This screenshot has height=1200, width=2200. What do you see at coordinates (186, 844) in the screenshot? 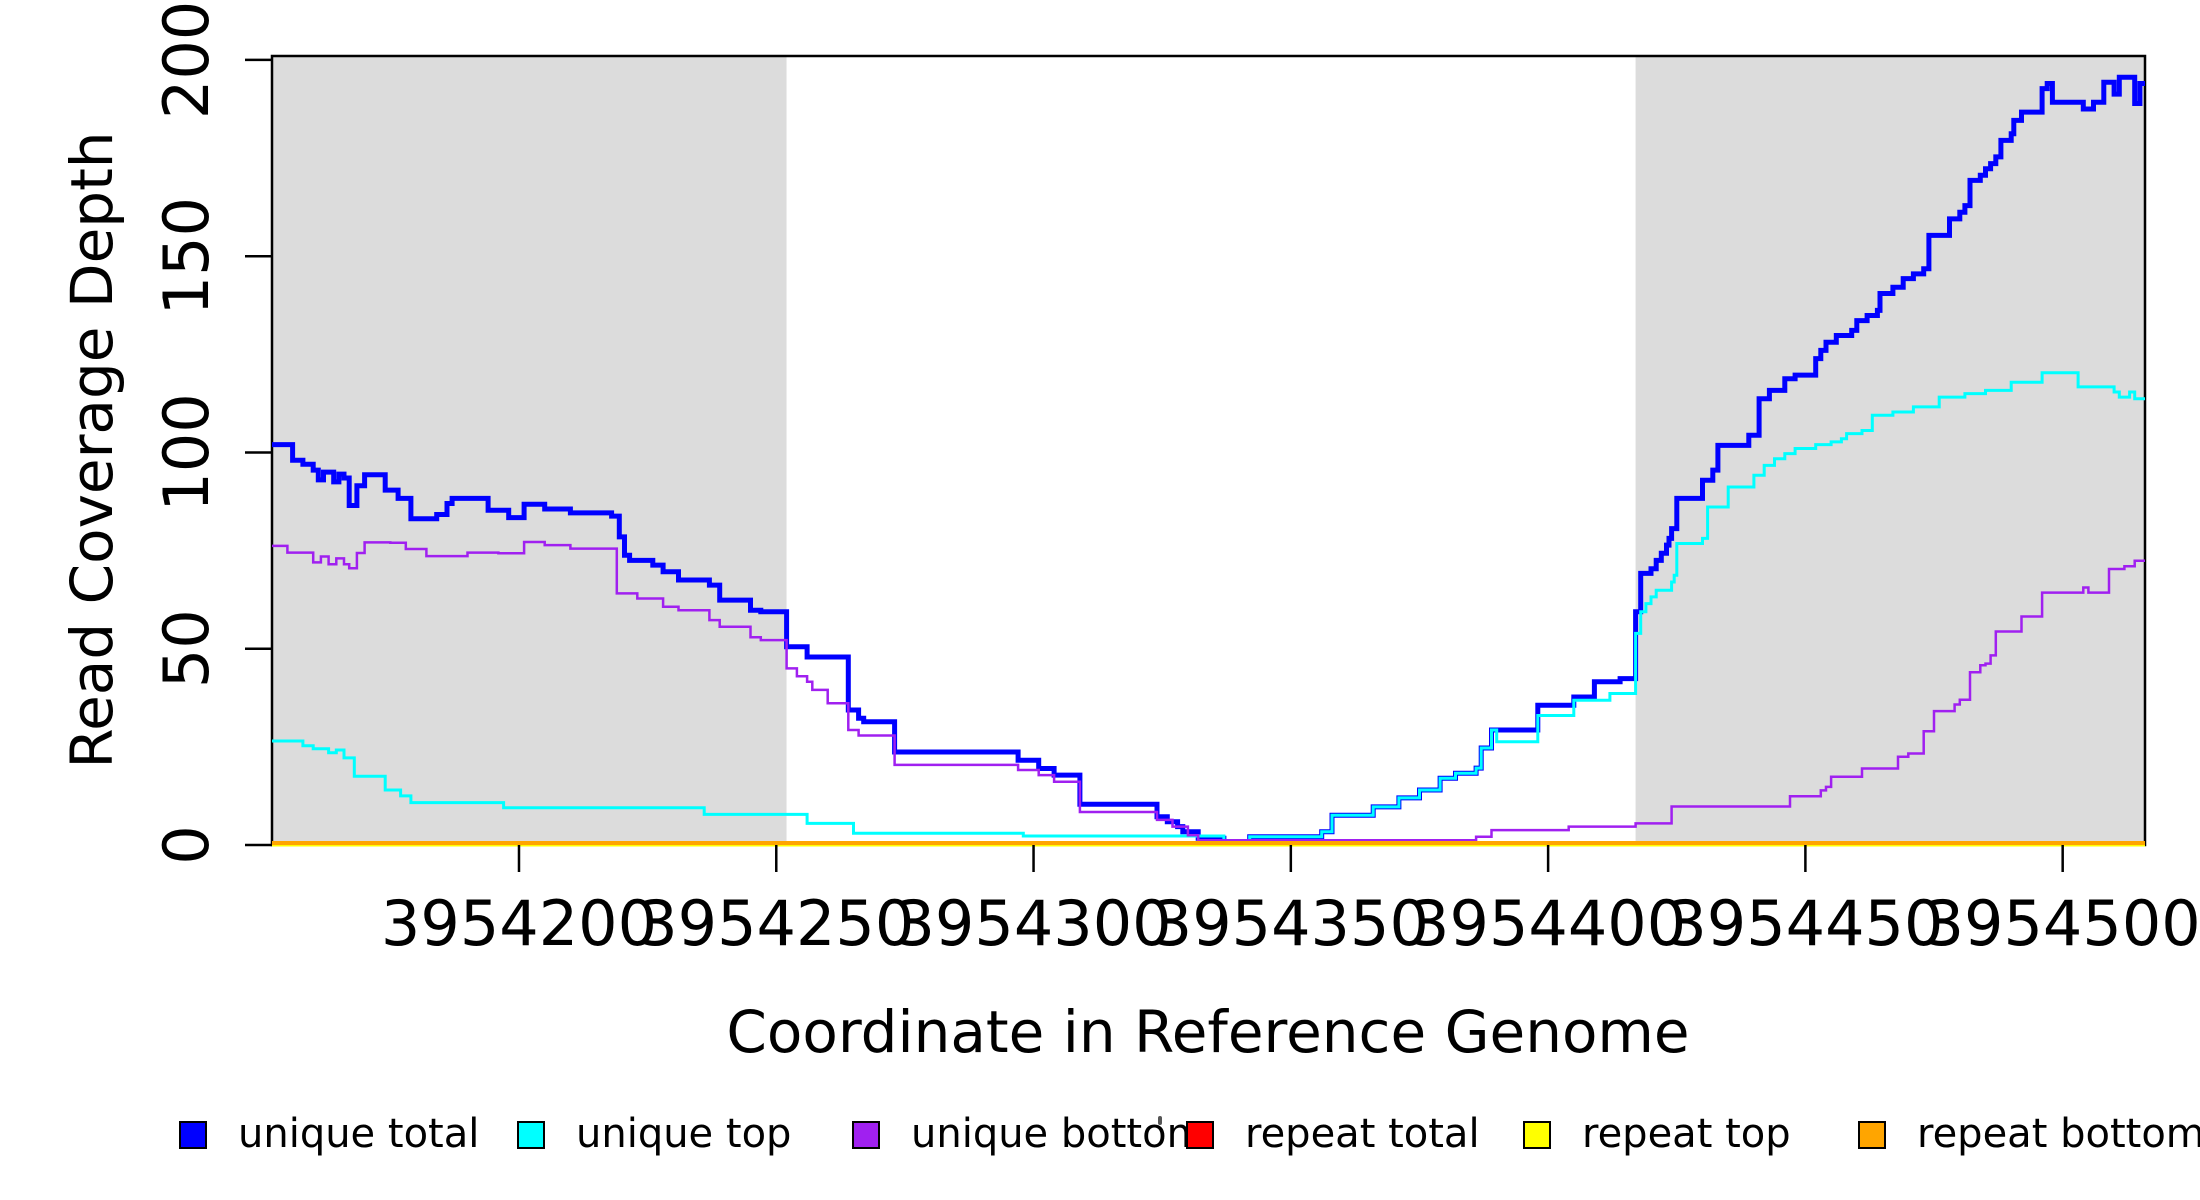
I see `y-tick-label: 0` at bounding box center [186, 844].